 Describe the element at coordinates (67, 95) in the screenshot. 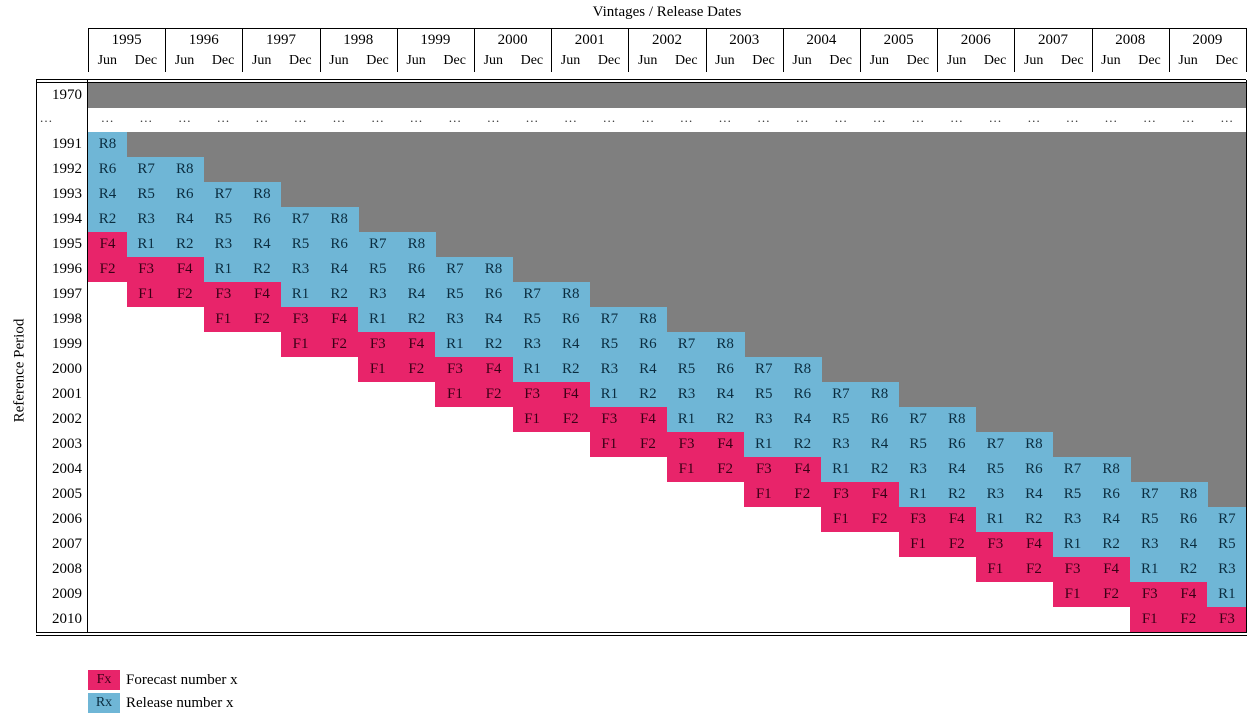

I see `row-label-1970: 1970` at that location.